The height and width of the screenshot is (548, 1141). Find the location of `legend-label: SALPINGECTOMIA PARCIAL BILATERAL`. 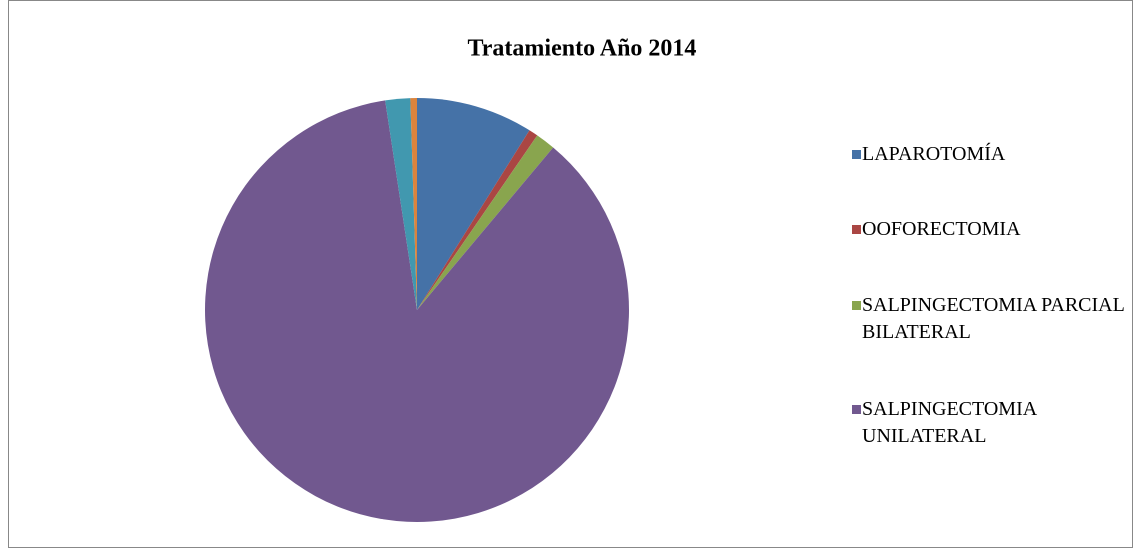

legend-label: SALPINGECTOMIA PARCIAL BILATERAL is located at coordinates (993, 318).